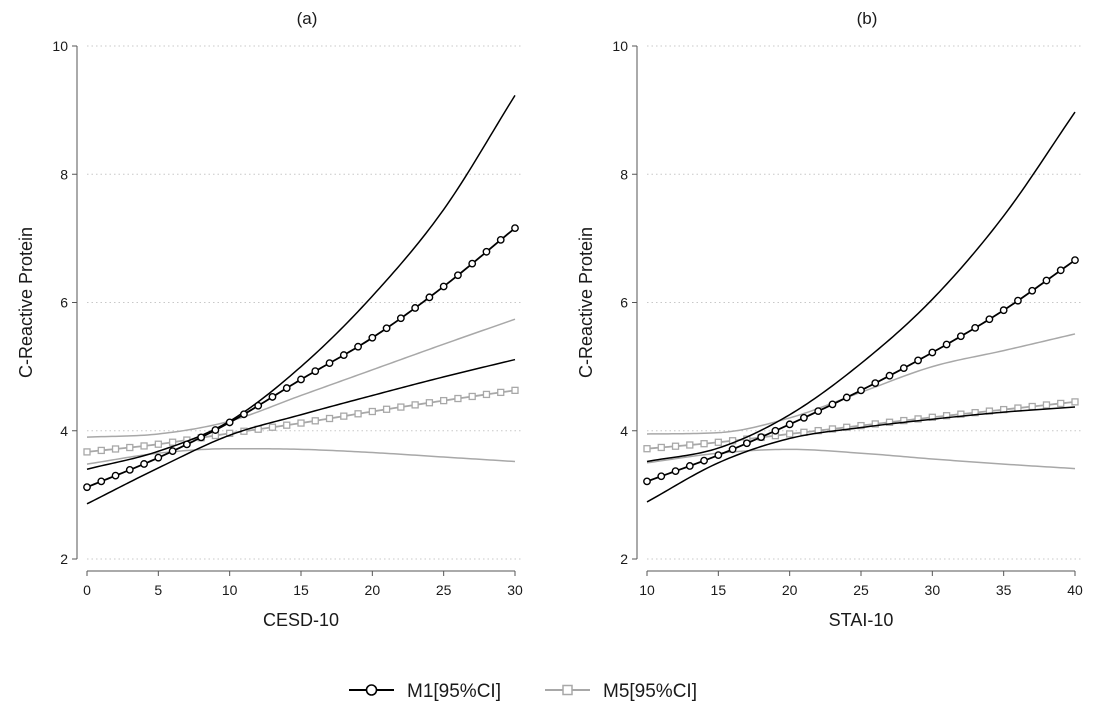  What do you see at coordinates (454, 691) in the screenshot?
I see `legend-label: M1[95%CI]` at bounding box center [454, 691].